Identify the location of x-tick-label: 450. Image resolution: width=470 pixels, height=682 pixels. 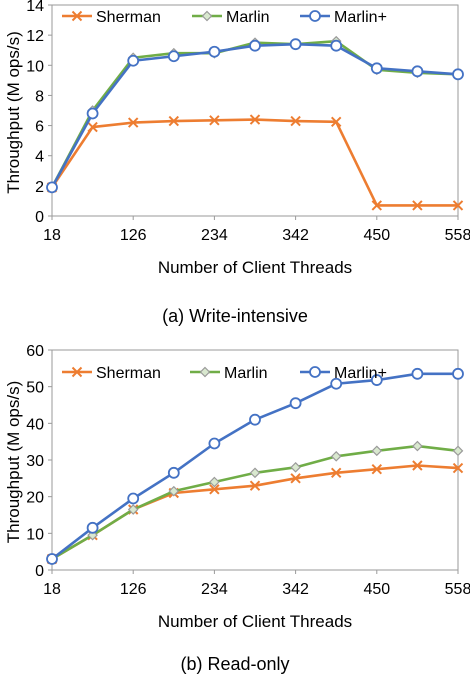
(376, 589).